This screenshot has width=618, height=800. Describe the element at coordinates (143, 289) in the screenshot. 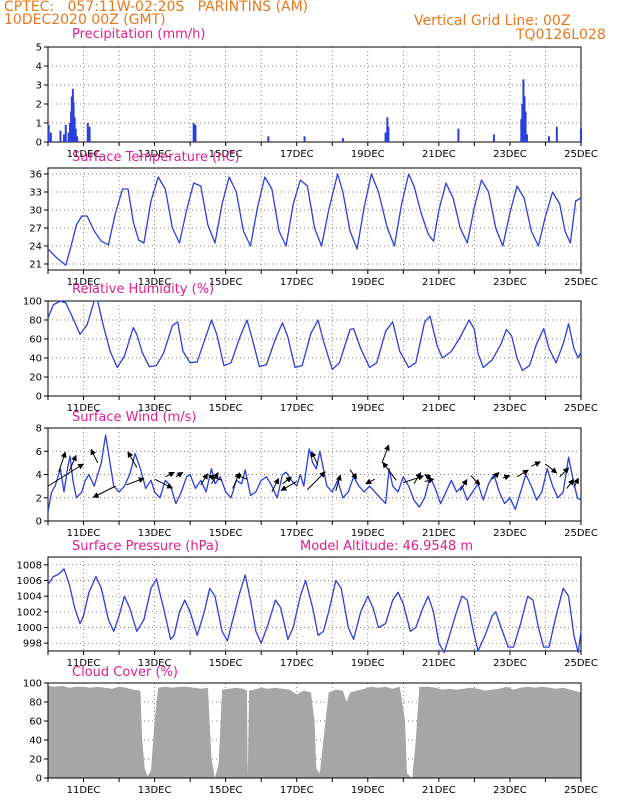

I see `humidity-title: Relative Humidity (%)` at that location.